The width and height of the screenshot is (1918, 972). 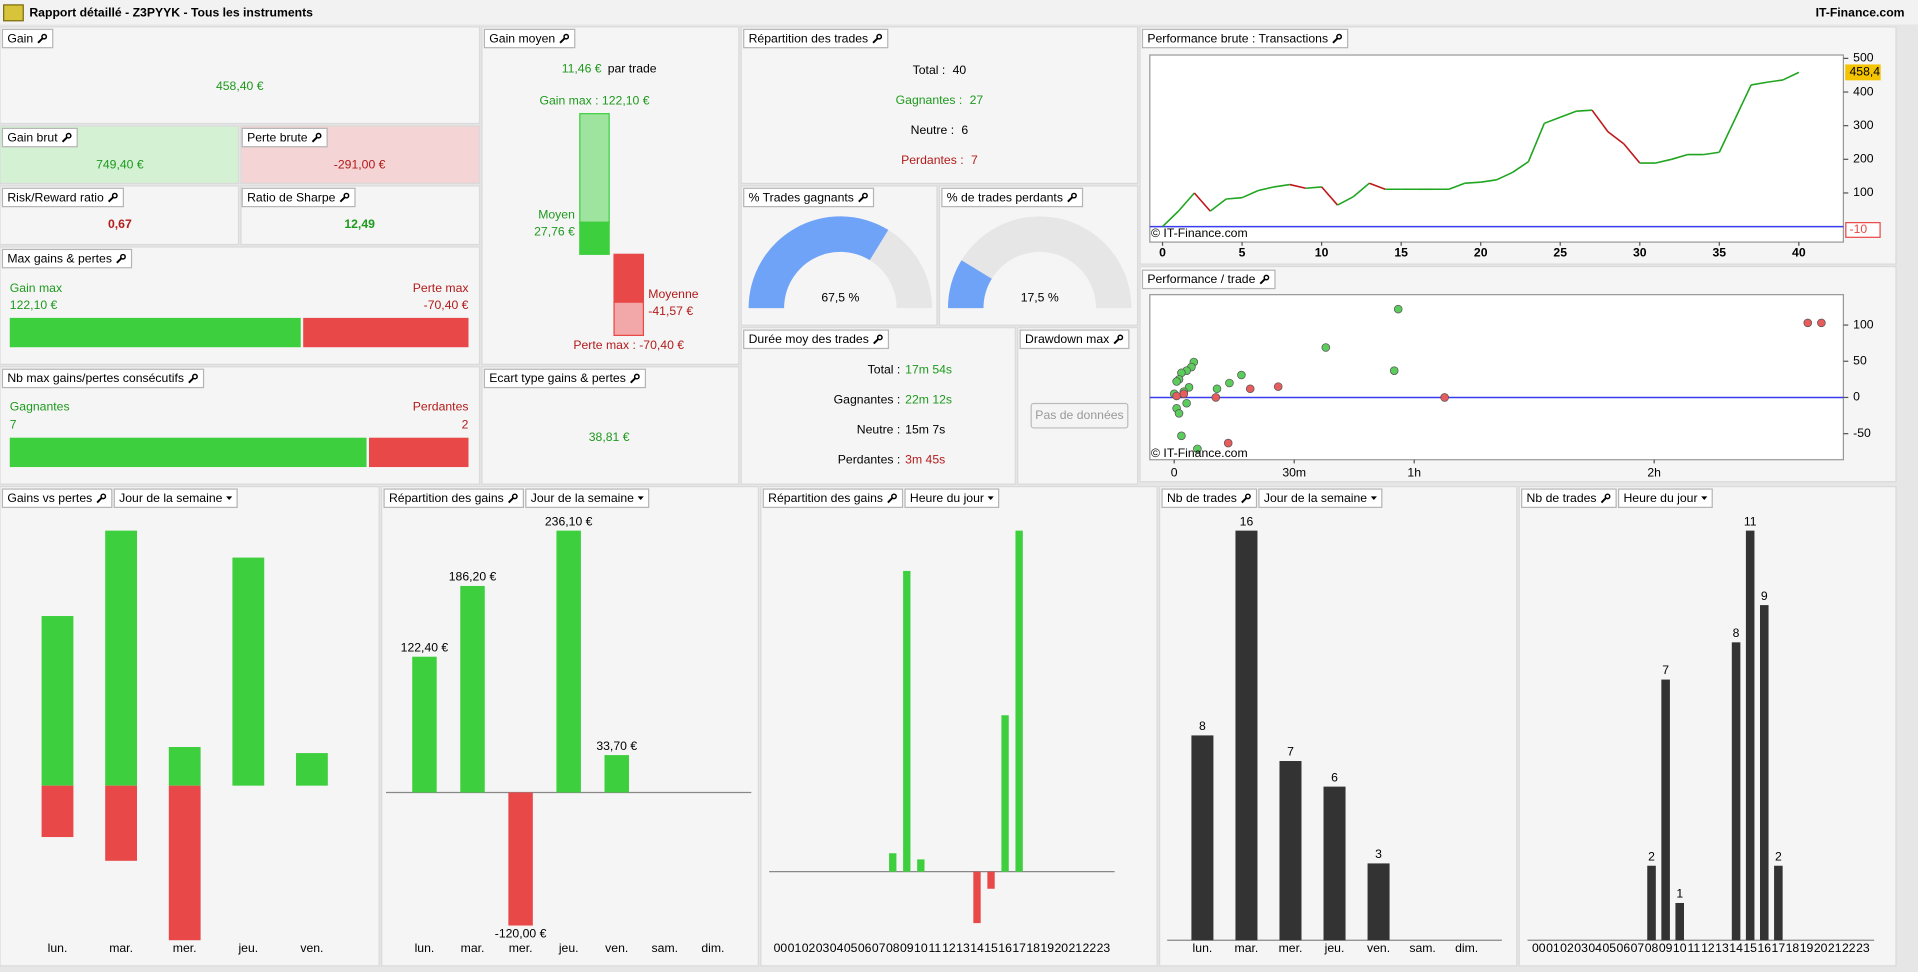 What do you see at coordinates (568, 948) in the screenshot?
I see `x-tick-label: jeu.` at bounding box center [568, 948].